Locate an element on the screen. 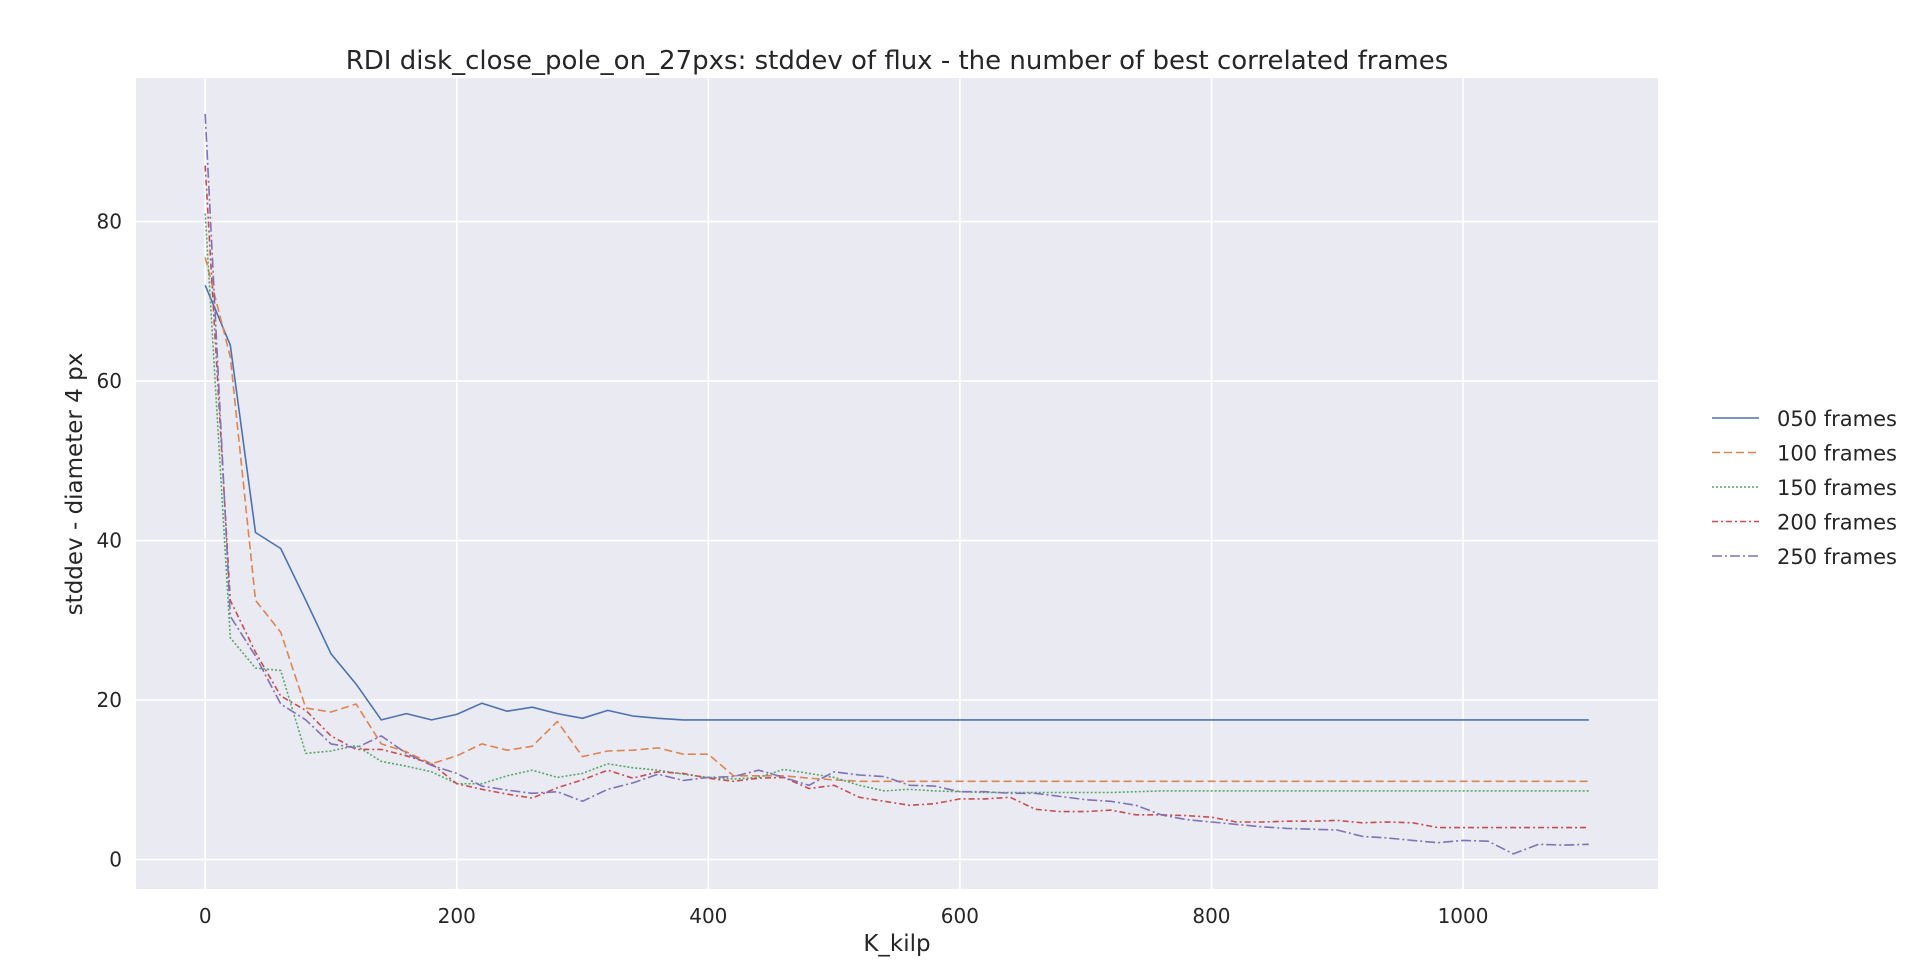 Image resolution: width=1920 pixels, height=973 pixels. legend-label: 100 frames is located at coordinates (1837, 454).